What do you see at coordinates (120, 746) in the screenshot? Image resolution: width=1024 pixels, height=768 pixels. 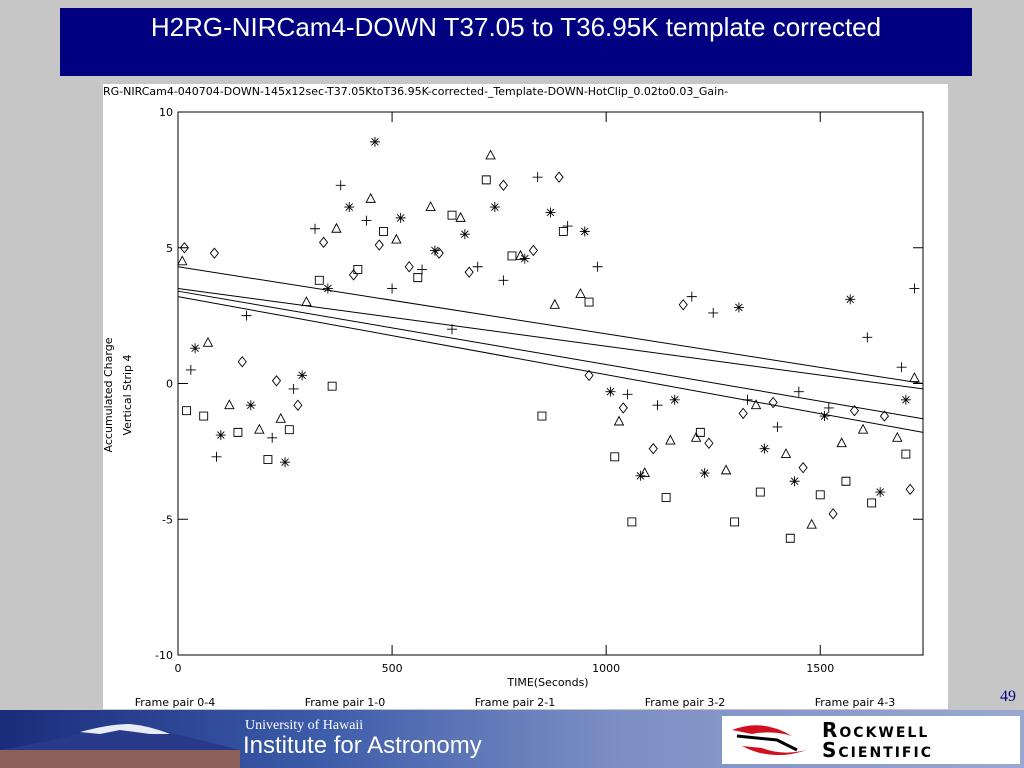 I see `mountain-logo` at bounding box center [120, 746].